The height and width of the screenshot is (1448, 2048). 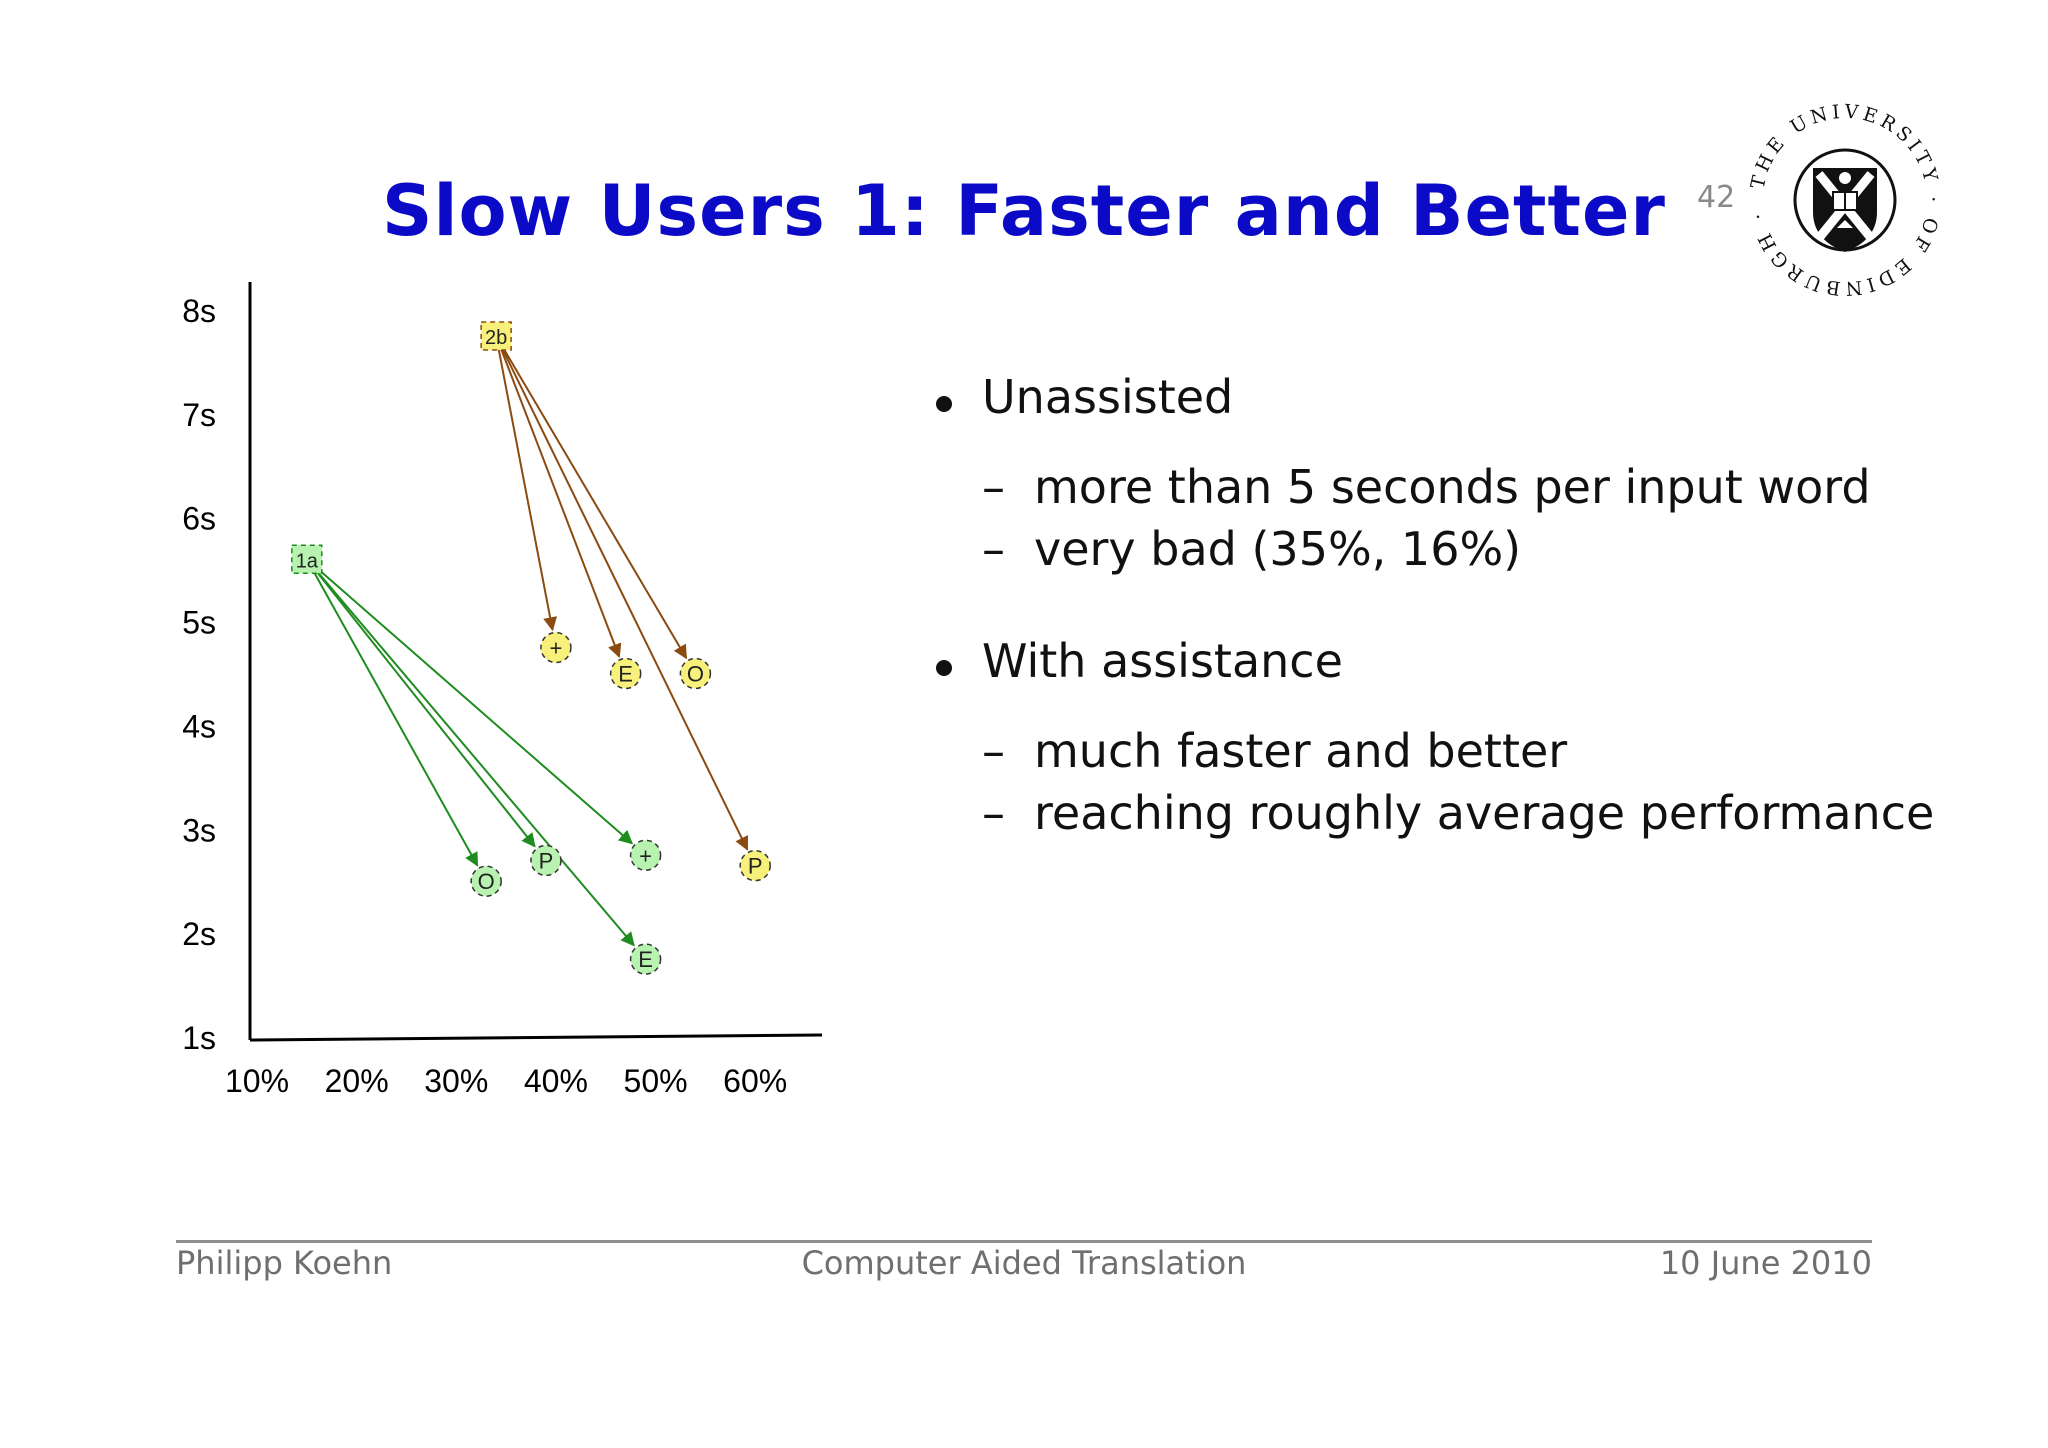 What do you see at coordinates (456, 1081) in the screenshot?
I see `x-tick-label: 30%` at bounding box center [456, 1081].